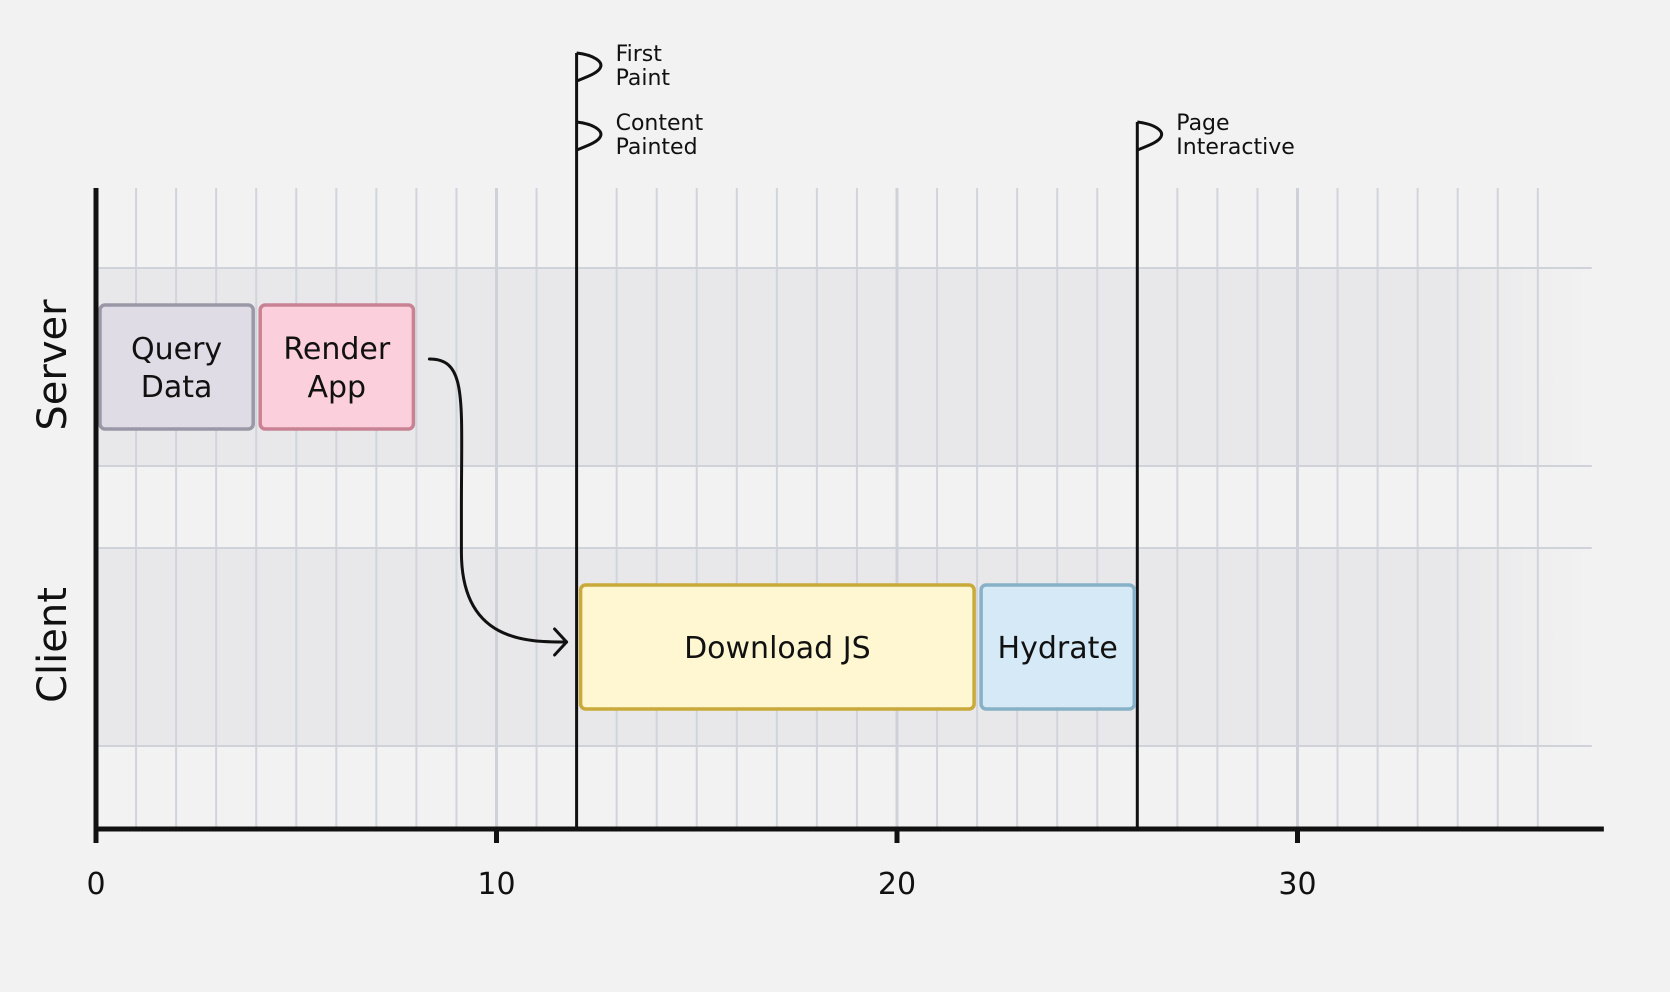  Describe the element at coordinates (897, 884) in the screenshot. I see `x-tick-label: 20` at that location.